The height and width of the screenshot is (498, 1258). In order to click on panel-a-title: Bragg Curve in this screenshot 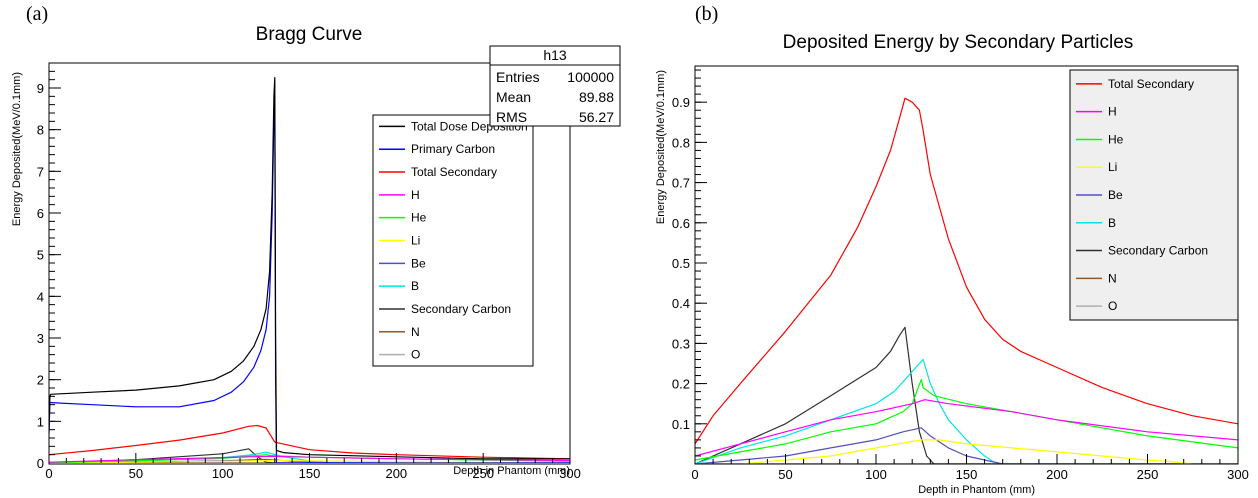, I will do `click(309, 34)`.